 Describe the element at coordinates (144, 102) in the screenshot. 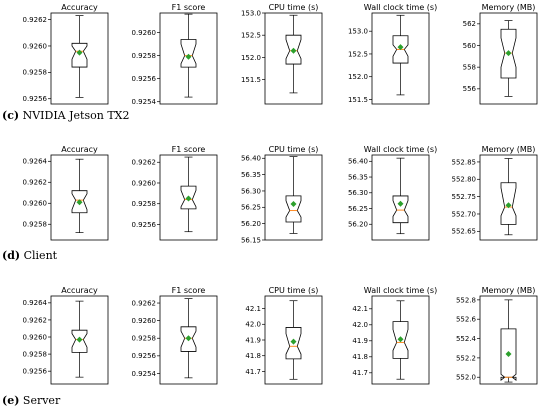

I see `y-tick-label: 0.9254` at that location.